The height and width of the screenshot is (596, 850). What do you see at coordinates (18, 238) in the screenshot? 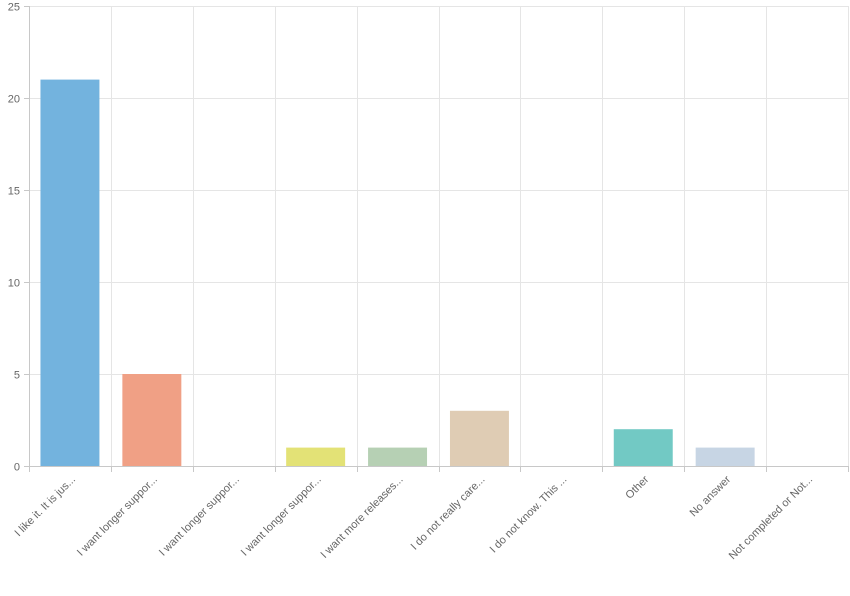
I see `y-axis-ticks: 0 5 10 15 20 25` at bounding box center [18, 238].